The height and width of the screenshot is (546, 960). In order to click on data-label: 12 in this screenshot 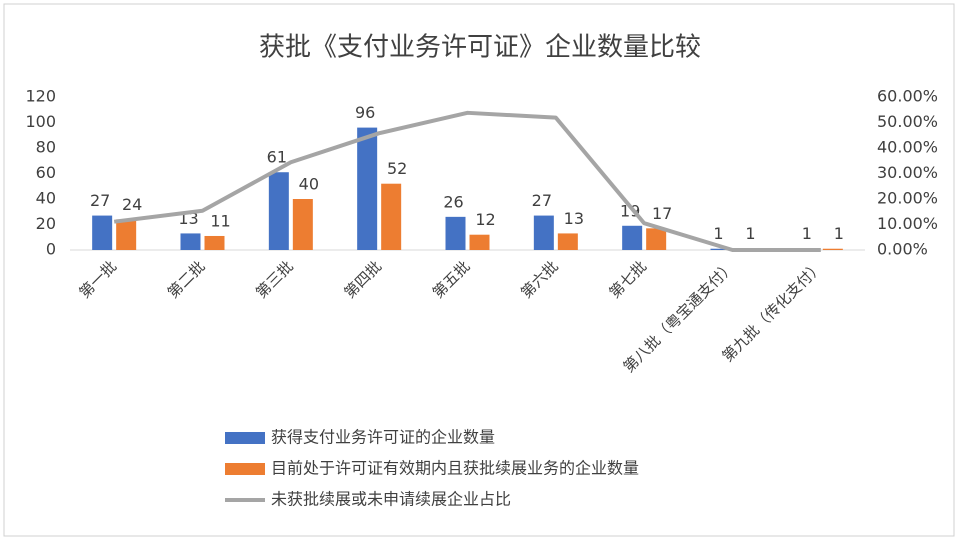, I will do `click(485, 219)`.